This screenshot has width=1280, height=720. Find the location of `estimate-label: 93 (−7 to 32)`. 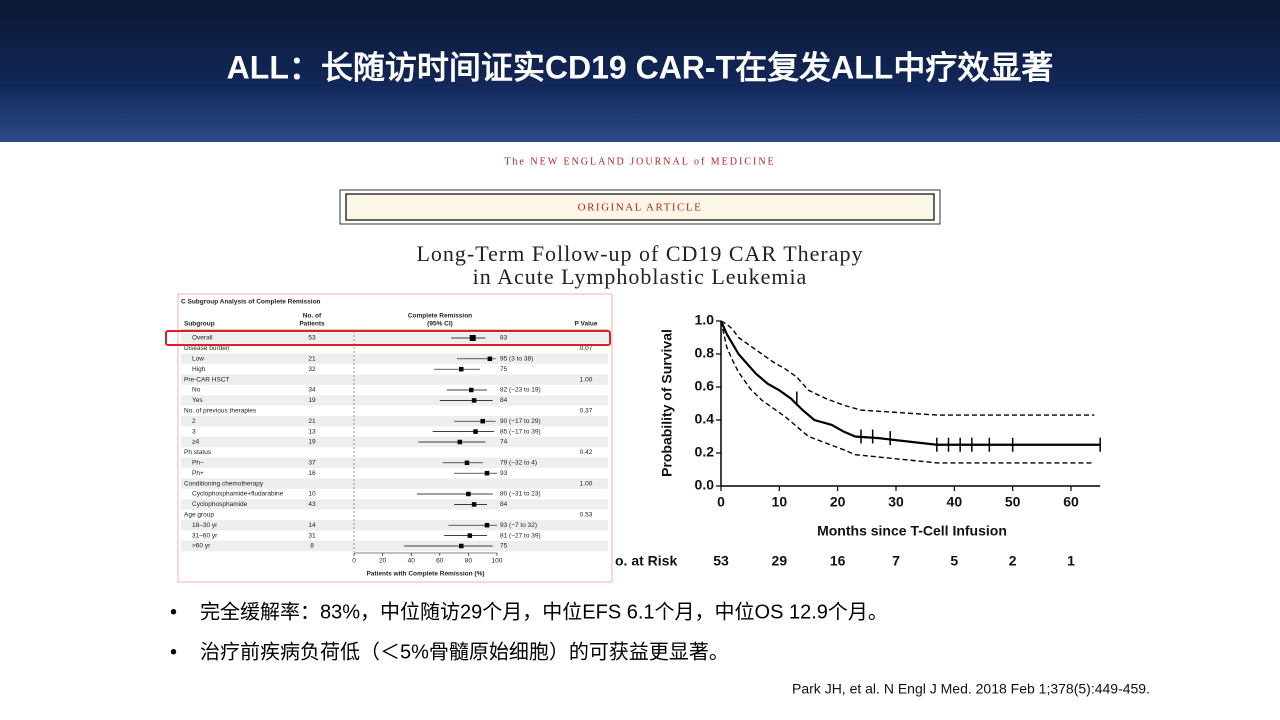

estimate-label: 93 (−7 to 32) is located at coordinates (518, 525).